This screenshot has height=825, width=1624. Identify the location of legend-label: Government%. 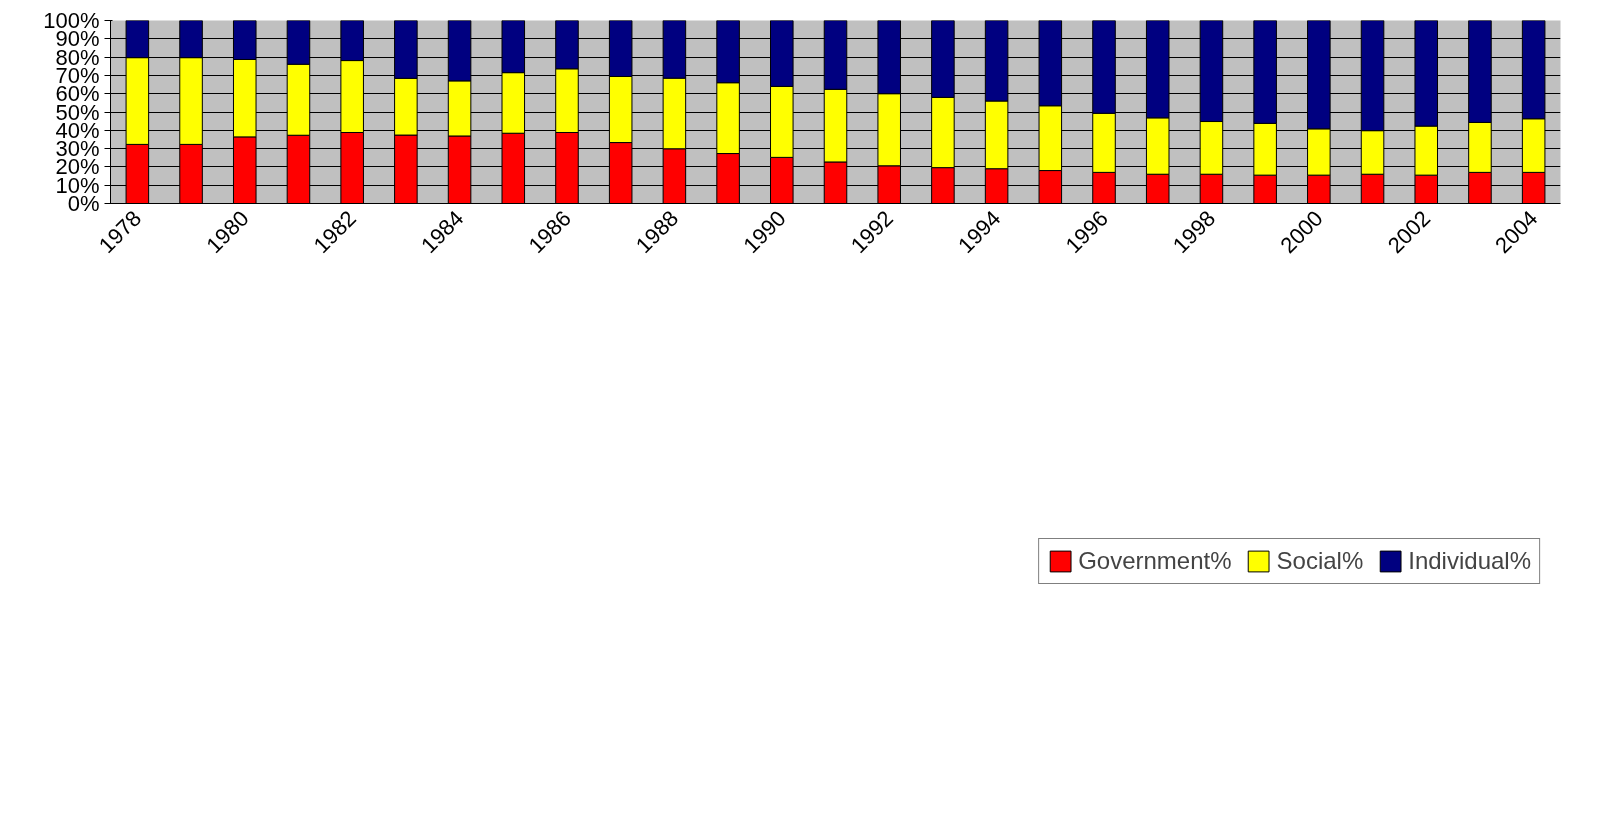
(1155, 561).